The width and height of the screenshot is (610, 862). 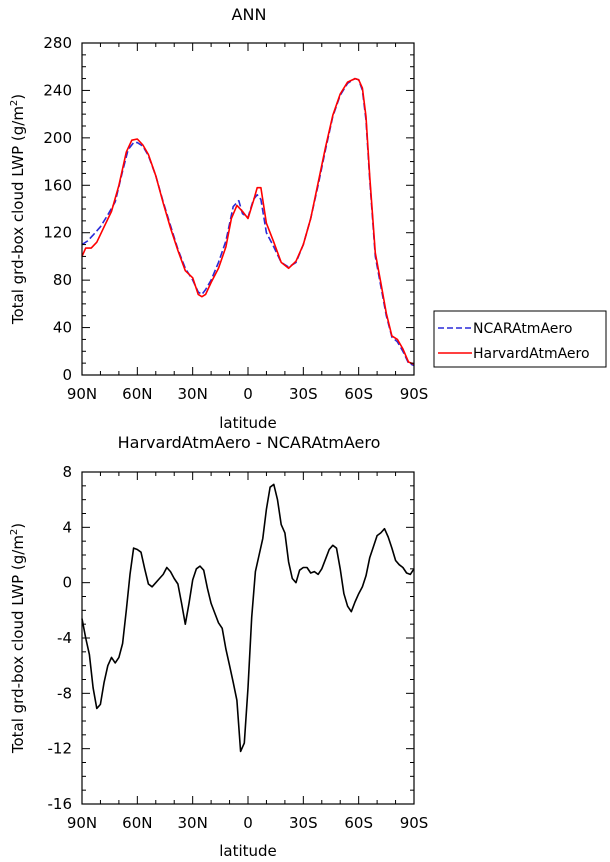 What do you see at coordinates (57, 90) in the screenshot?
I see `top-y-tick-label: 240` at bounding box center [57, 90].